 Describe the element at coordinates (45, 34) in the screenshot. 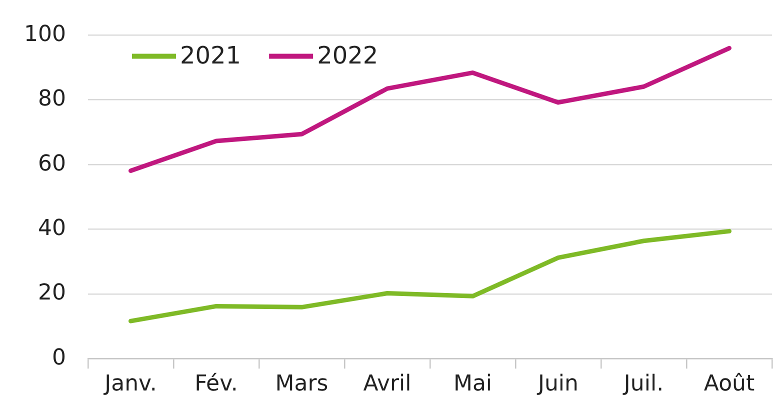

I see `y-tick-label: 100` at that location.